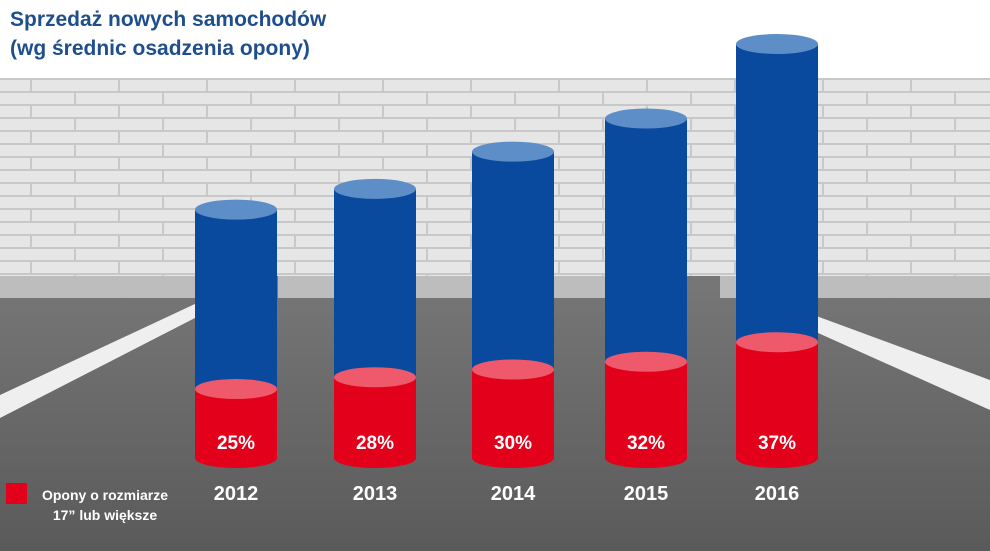 The height and width of the screenshot is (551, 990). I want to click on legend-label-line2: 17” lub większe, so click(105, 515).